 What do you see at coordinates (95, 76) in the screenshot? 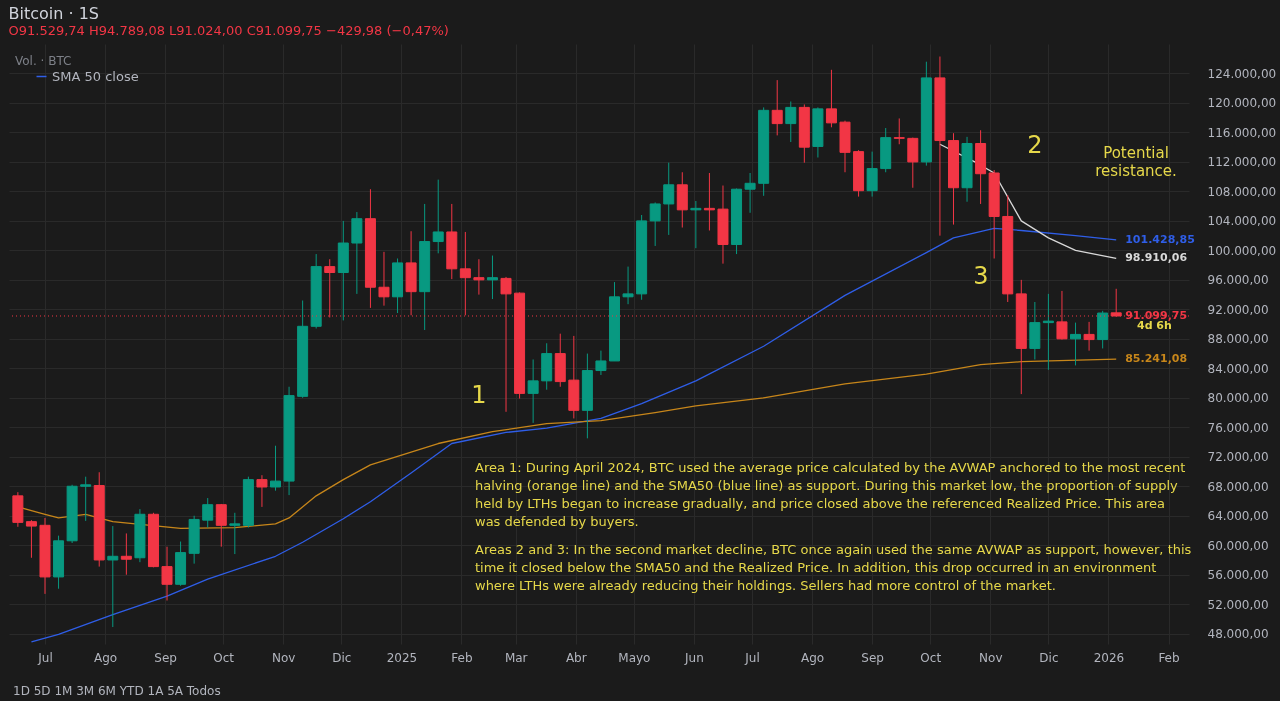
I see `legend-label: SMA 50 close` at bounding box center [95, 76].